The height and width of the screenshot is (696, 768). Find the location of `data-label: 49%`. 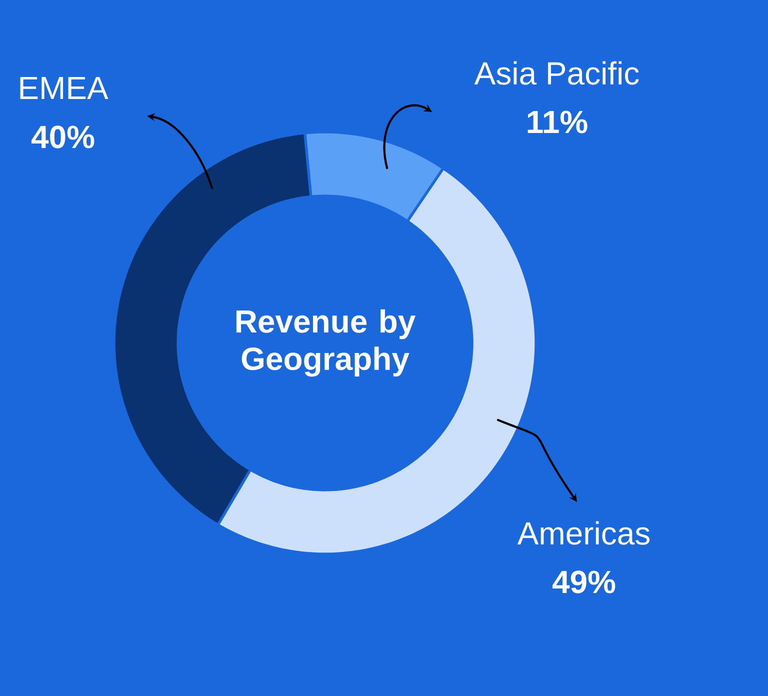

data-label: 49% is located at coordinates (584, 582).